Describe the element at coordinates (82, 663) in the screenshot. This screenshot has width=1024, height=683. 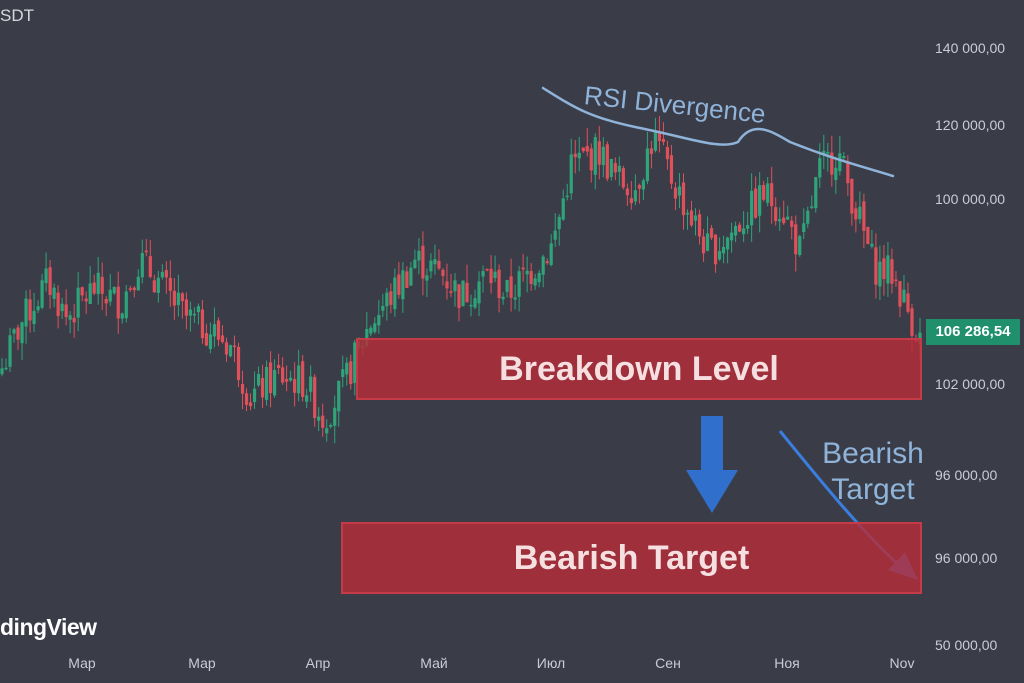
I see `x-tick-label: Мар` at that location.